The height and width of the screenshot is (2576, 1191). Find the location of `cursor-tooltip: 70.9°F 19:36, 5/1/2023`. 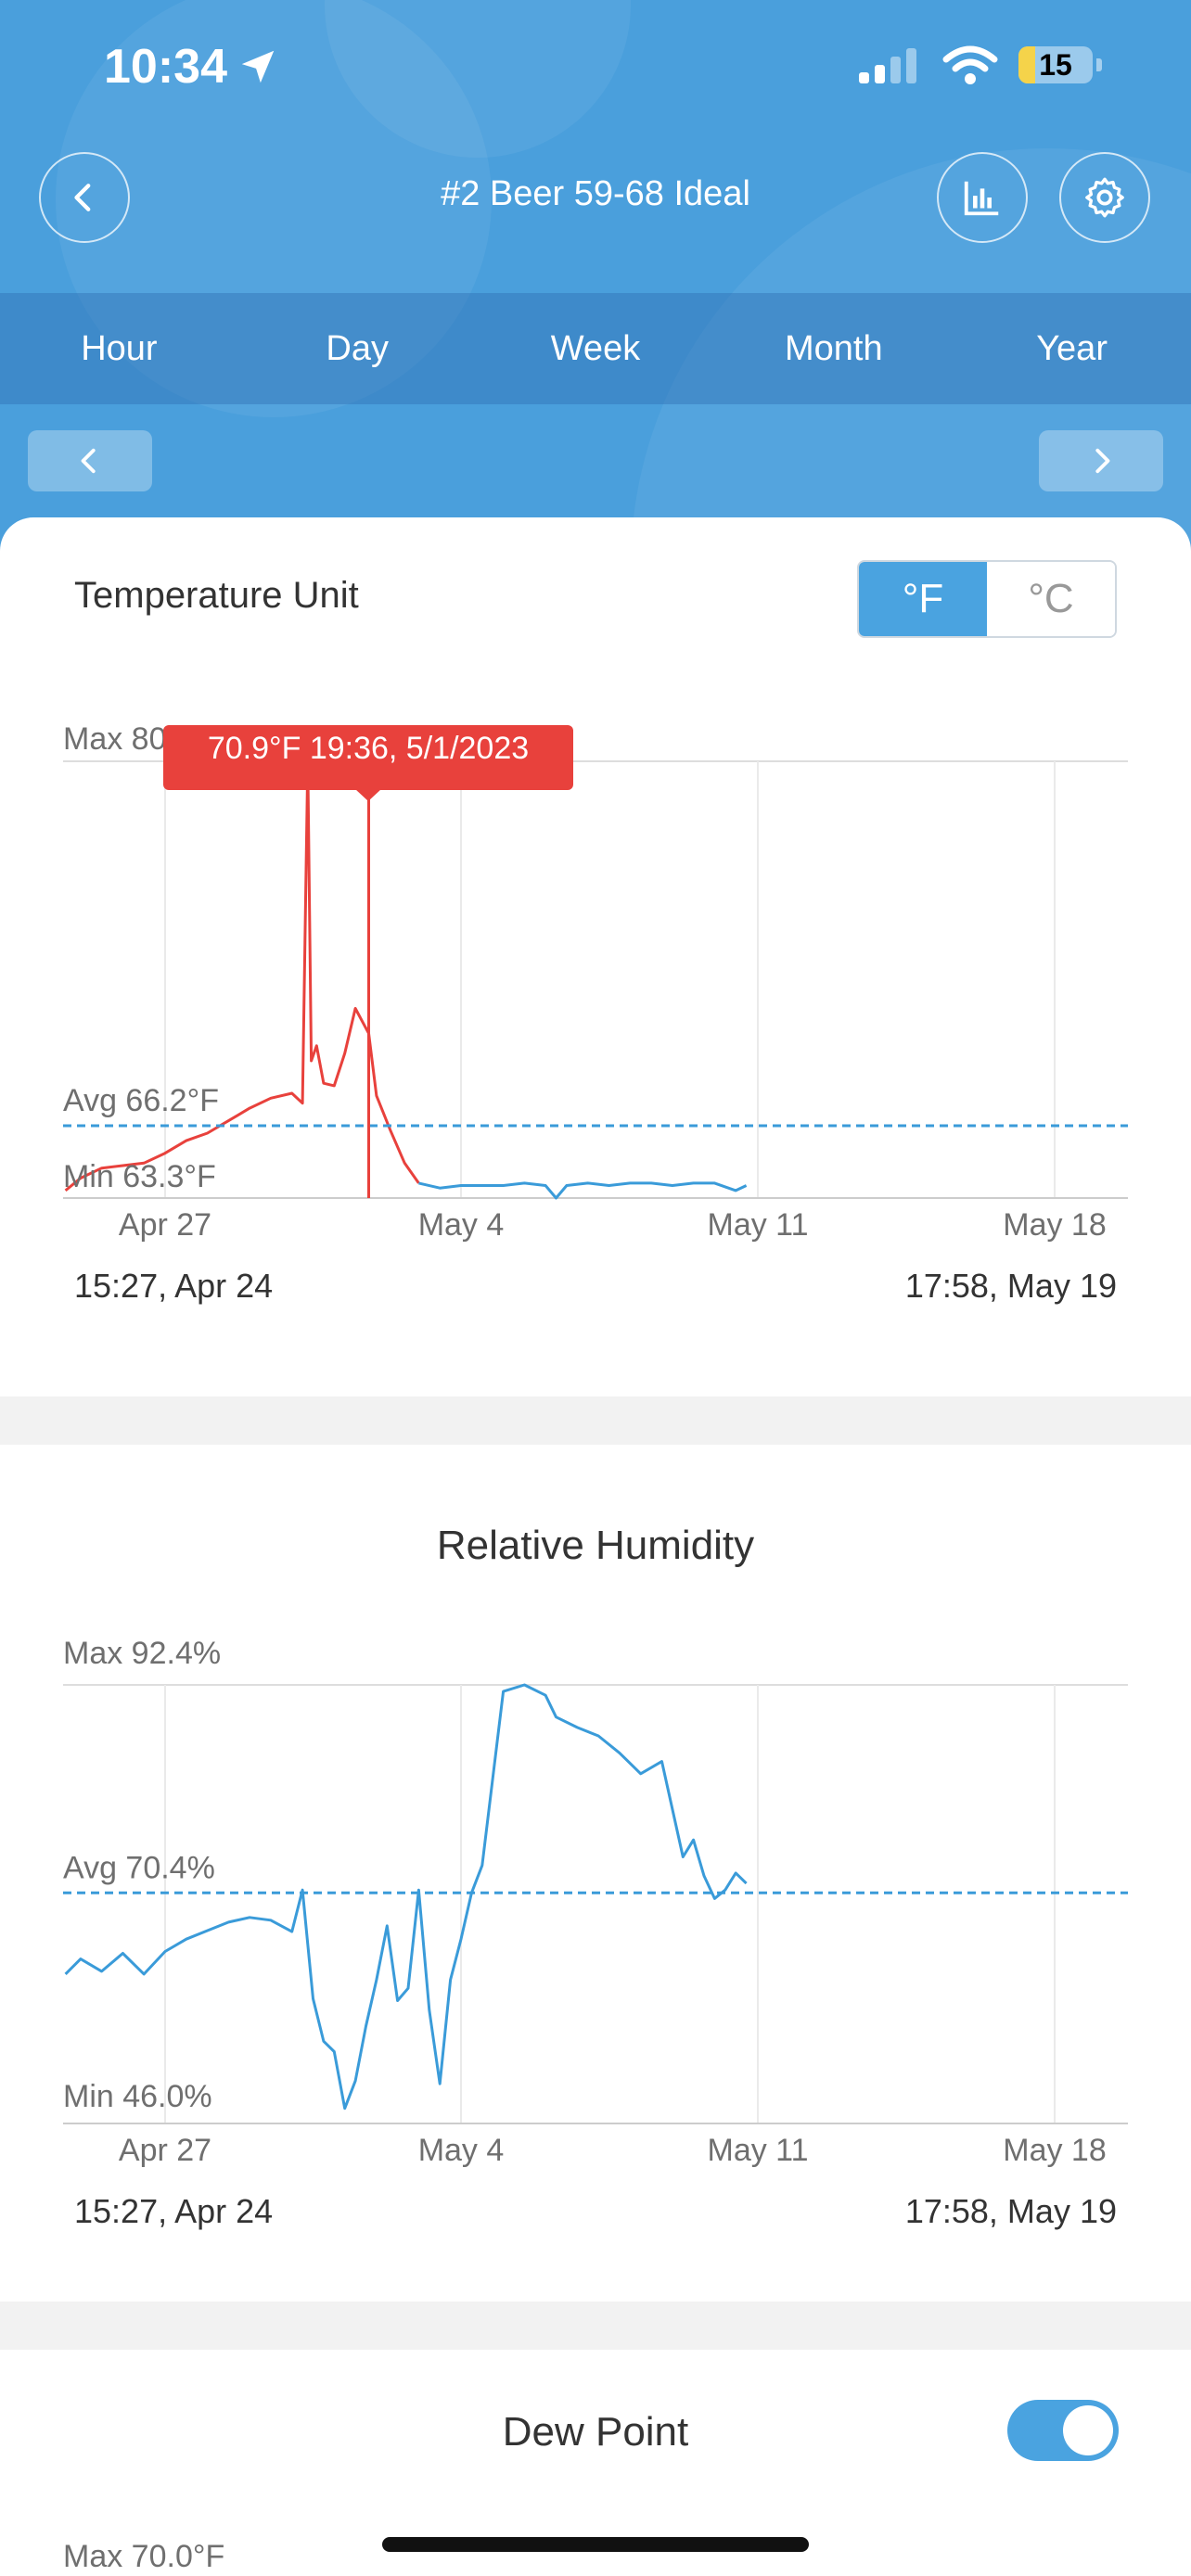

cursor-tooltip: 70.9°F 19:36, 5/1/2023 is located at coordinates (368, 763).